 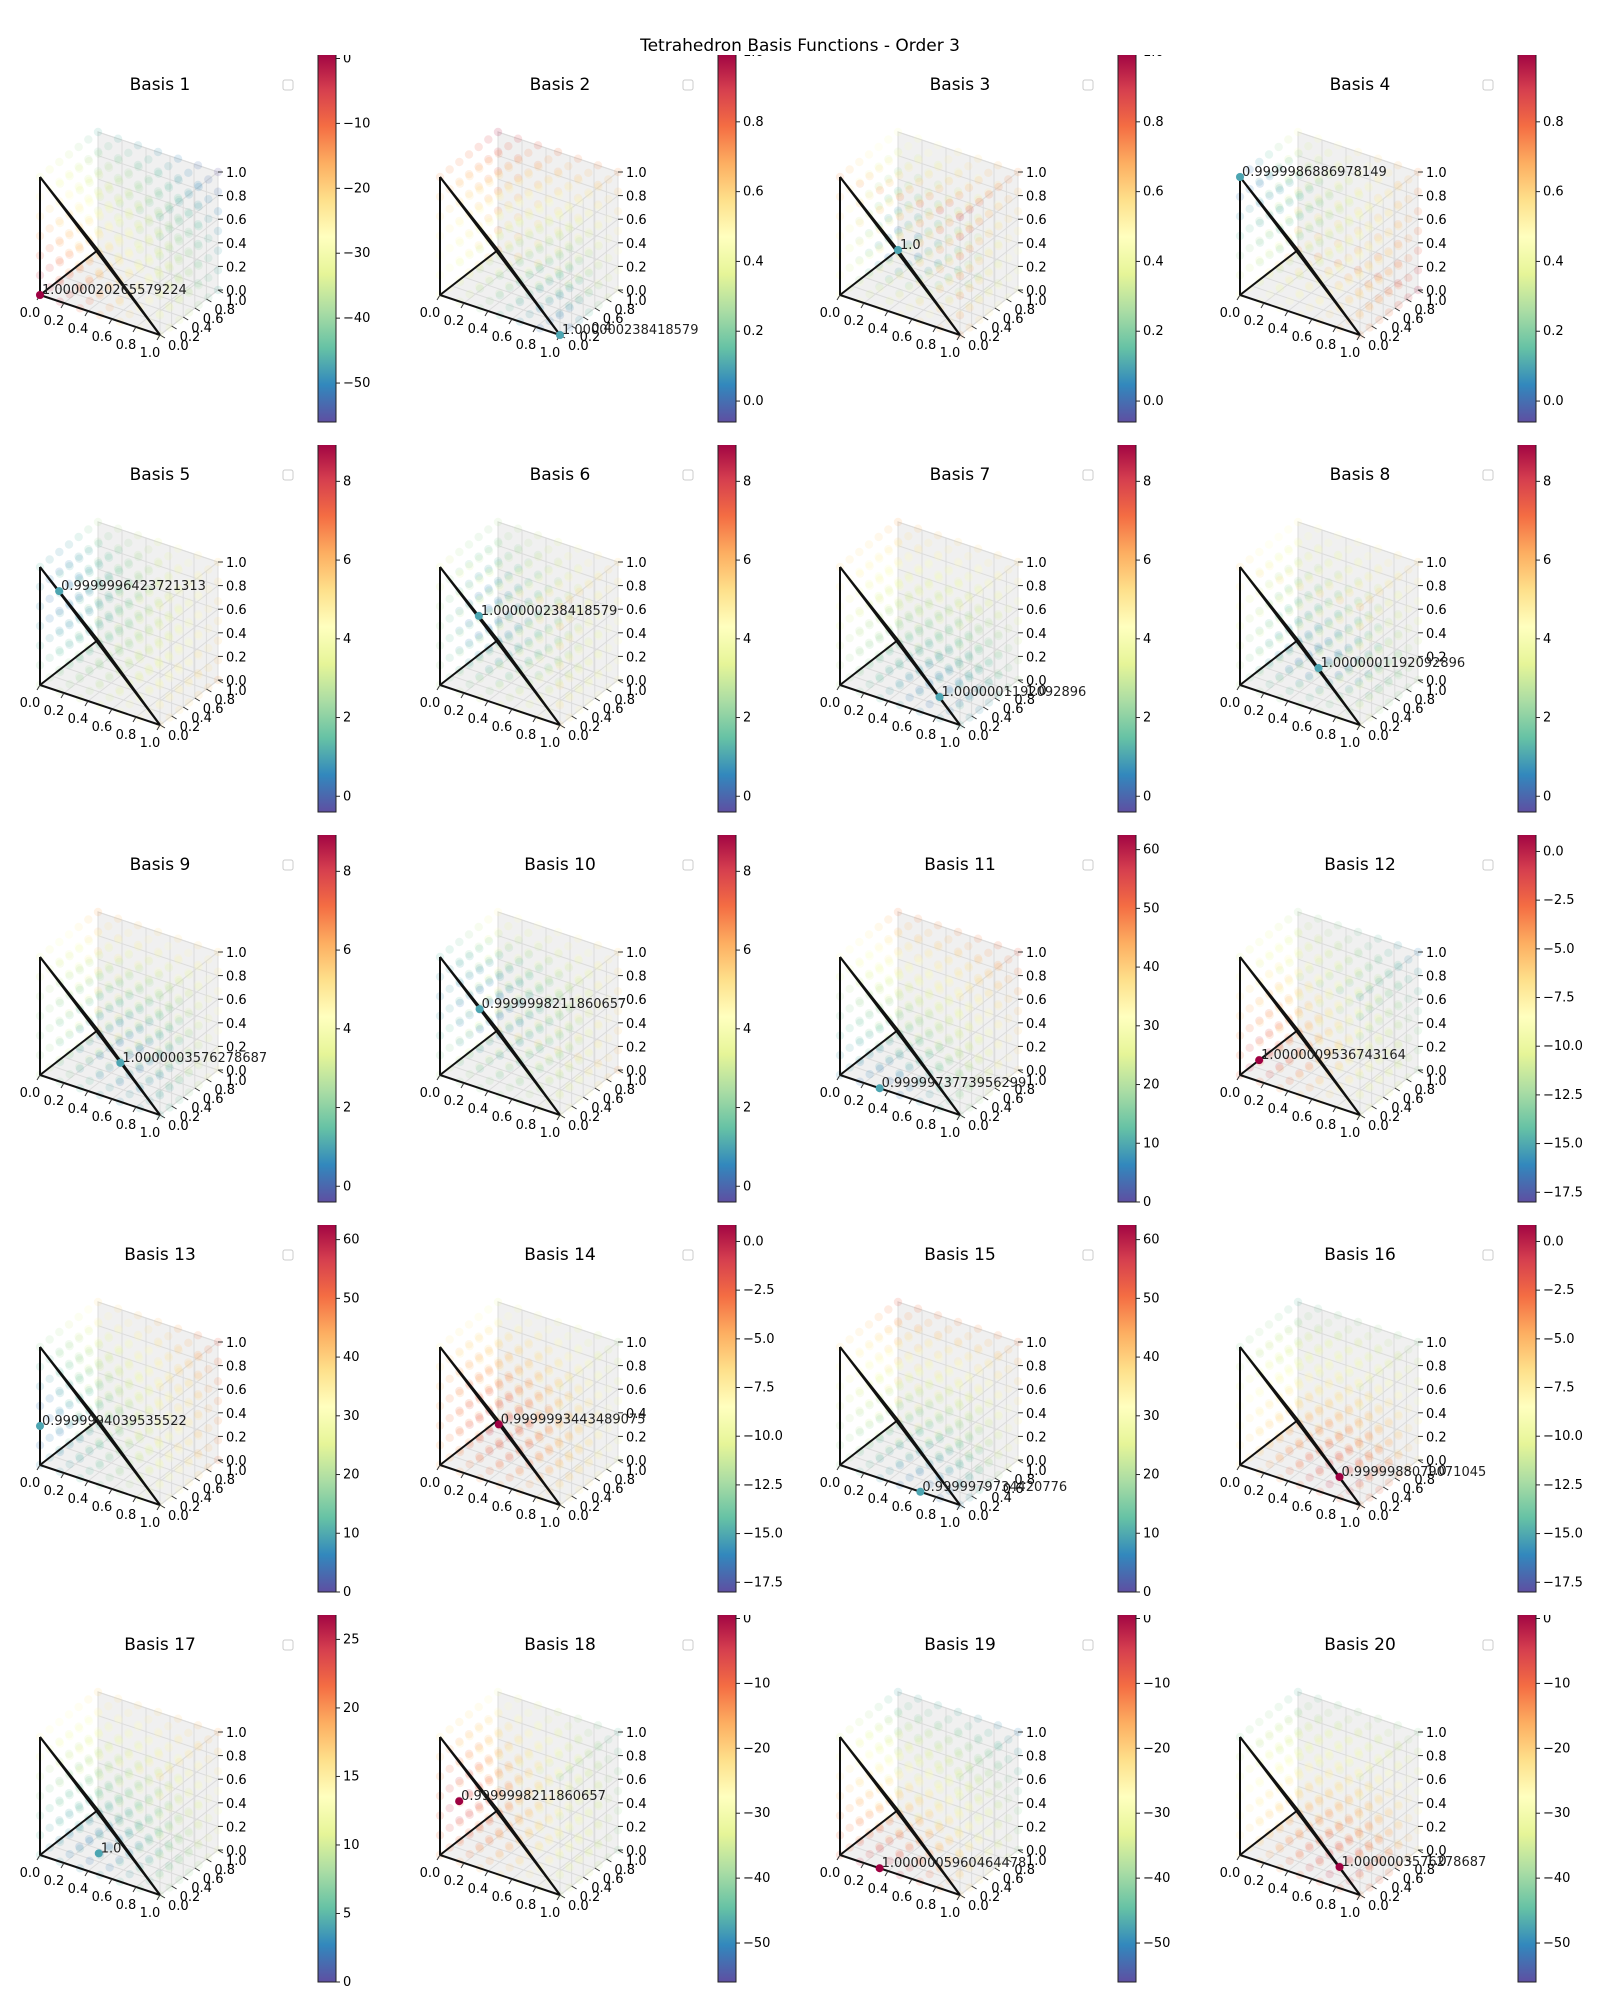 What do you see at coordinates (78, 1109) in the screenshot?
I see `x-tick-label: 0.4` at bounding box center [78, 1109].